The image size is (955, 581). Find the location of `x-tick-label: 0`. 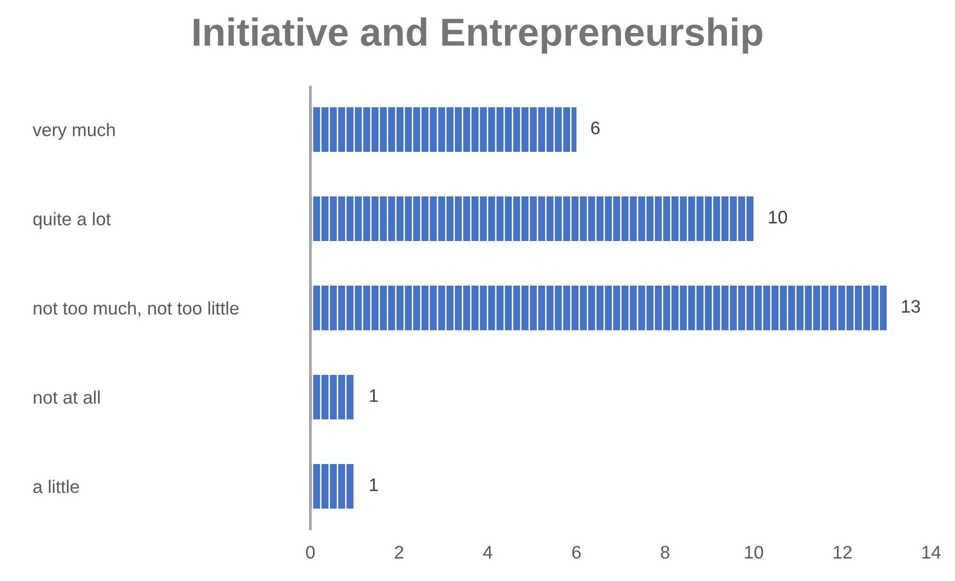

x-tick-label: 0 is located at coordinates (310, 552).